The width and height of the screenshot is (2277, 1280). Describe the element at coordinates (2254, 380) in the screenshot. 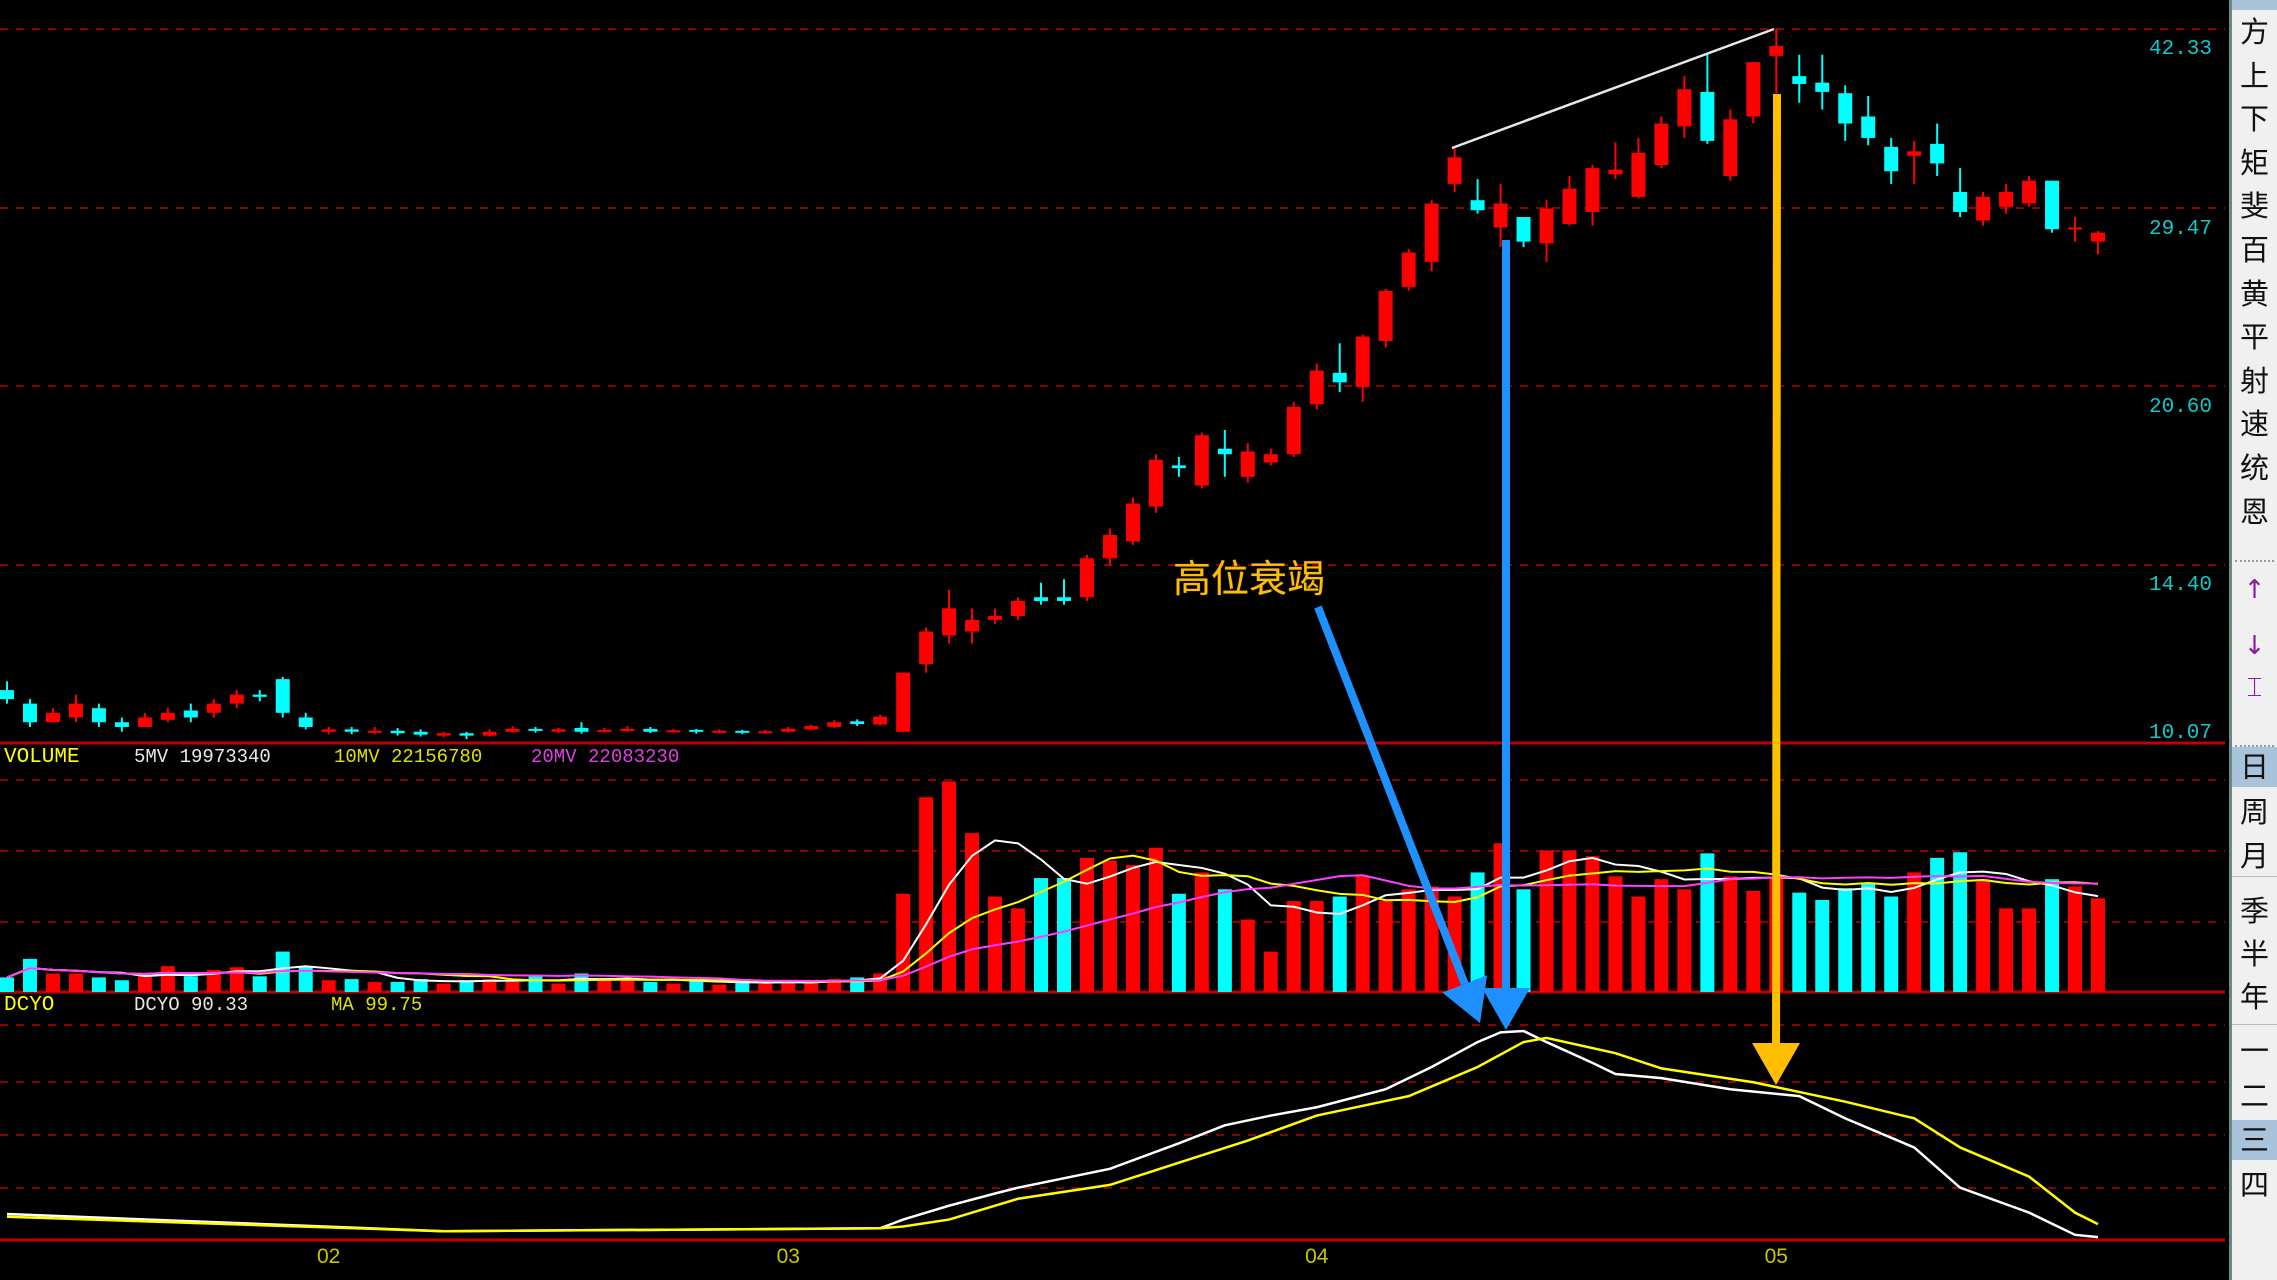

I see `drawing-tool-button: 射` at that location.